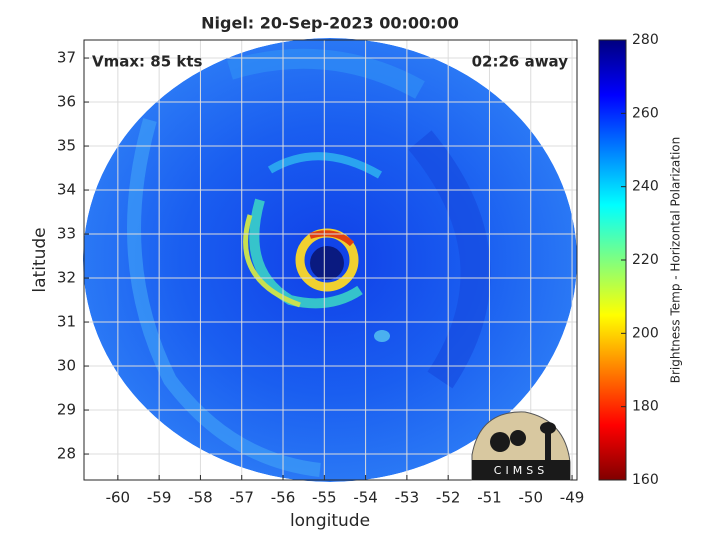  What do you see at coordinates (645, 260) in the screenshot?
I see `colorbar-tick-label: 220` at bounding box center [645, 260].